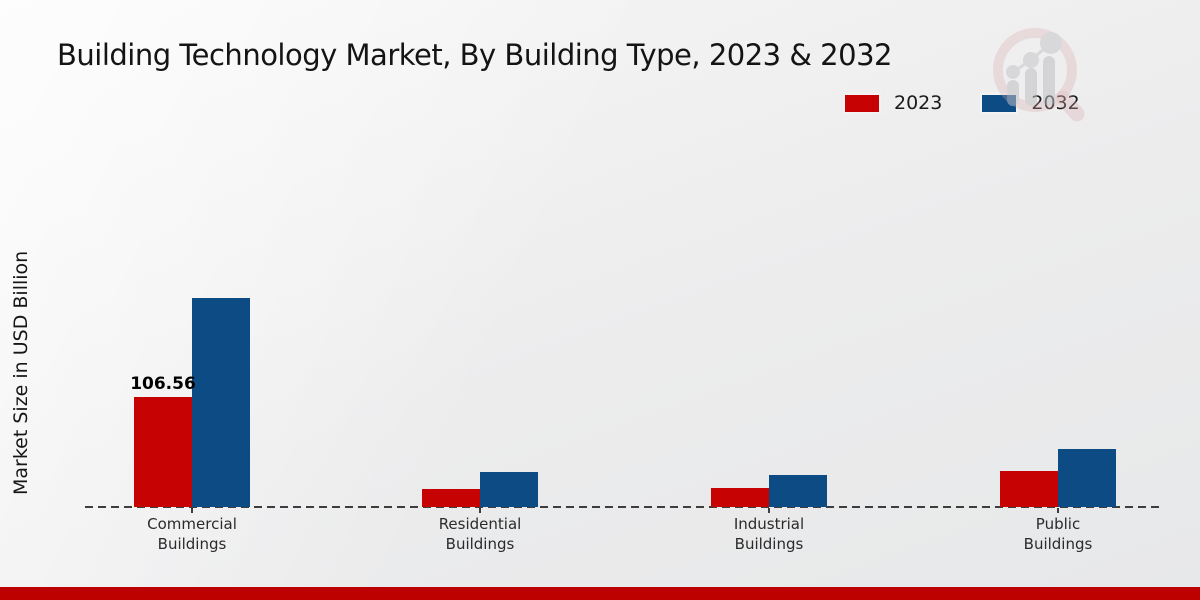  Describe the element at coordinates (892, 103) in the screenshot. I see `legend-item-2023: 2023` at that location.